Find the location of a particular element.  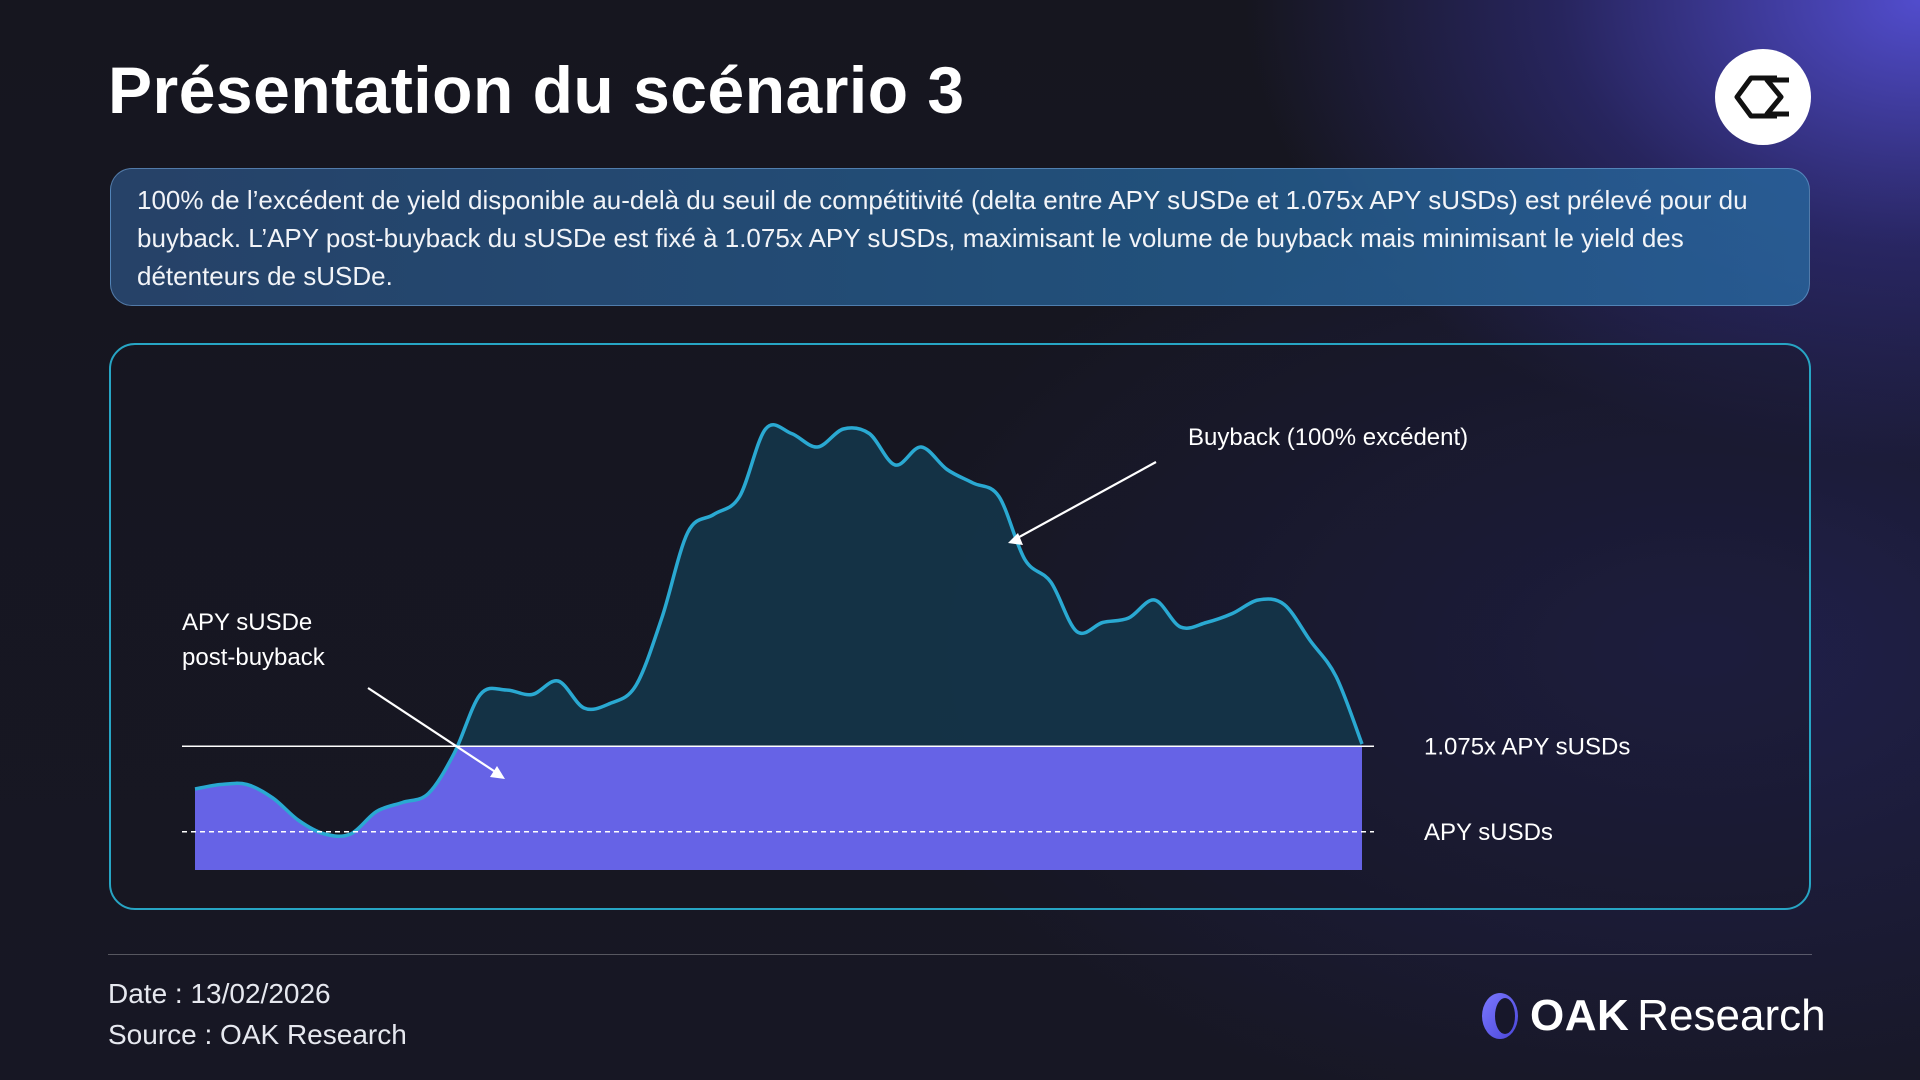

annotation-arrow-buyback is located at coordinates (1084, 501).